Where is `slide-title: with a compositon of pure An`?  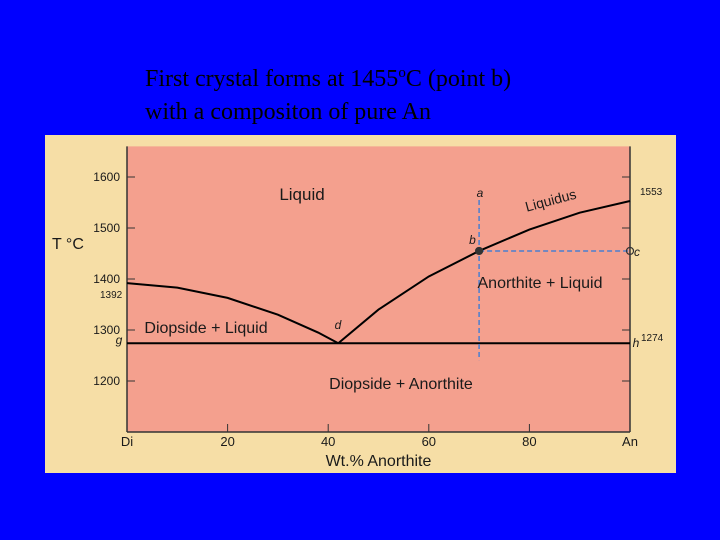
slide-title: with a compositon of pure An is located at coordinates (288, 112).